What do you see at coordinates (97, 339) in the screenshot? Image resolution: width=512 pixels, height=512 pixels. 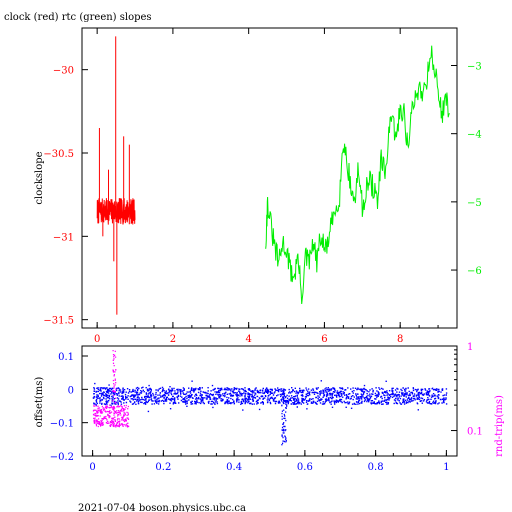 I see `top-x-tick-label: 0` at bounding box center [97, 339].